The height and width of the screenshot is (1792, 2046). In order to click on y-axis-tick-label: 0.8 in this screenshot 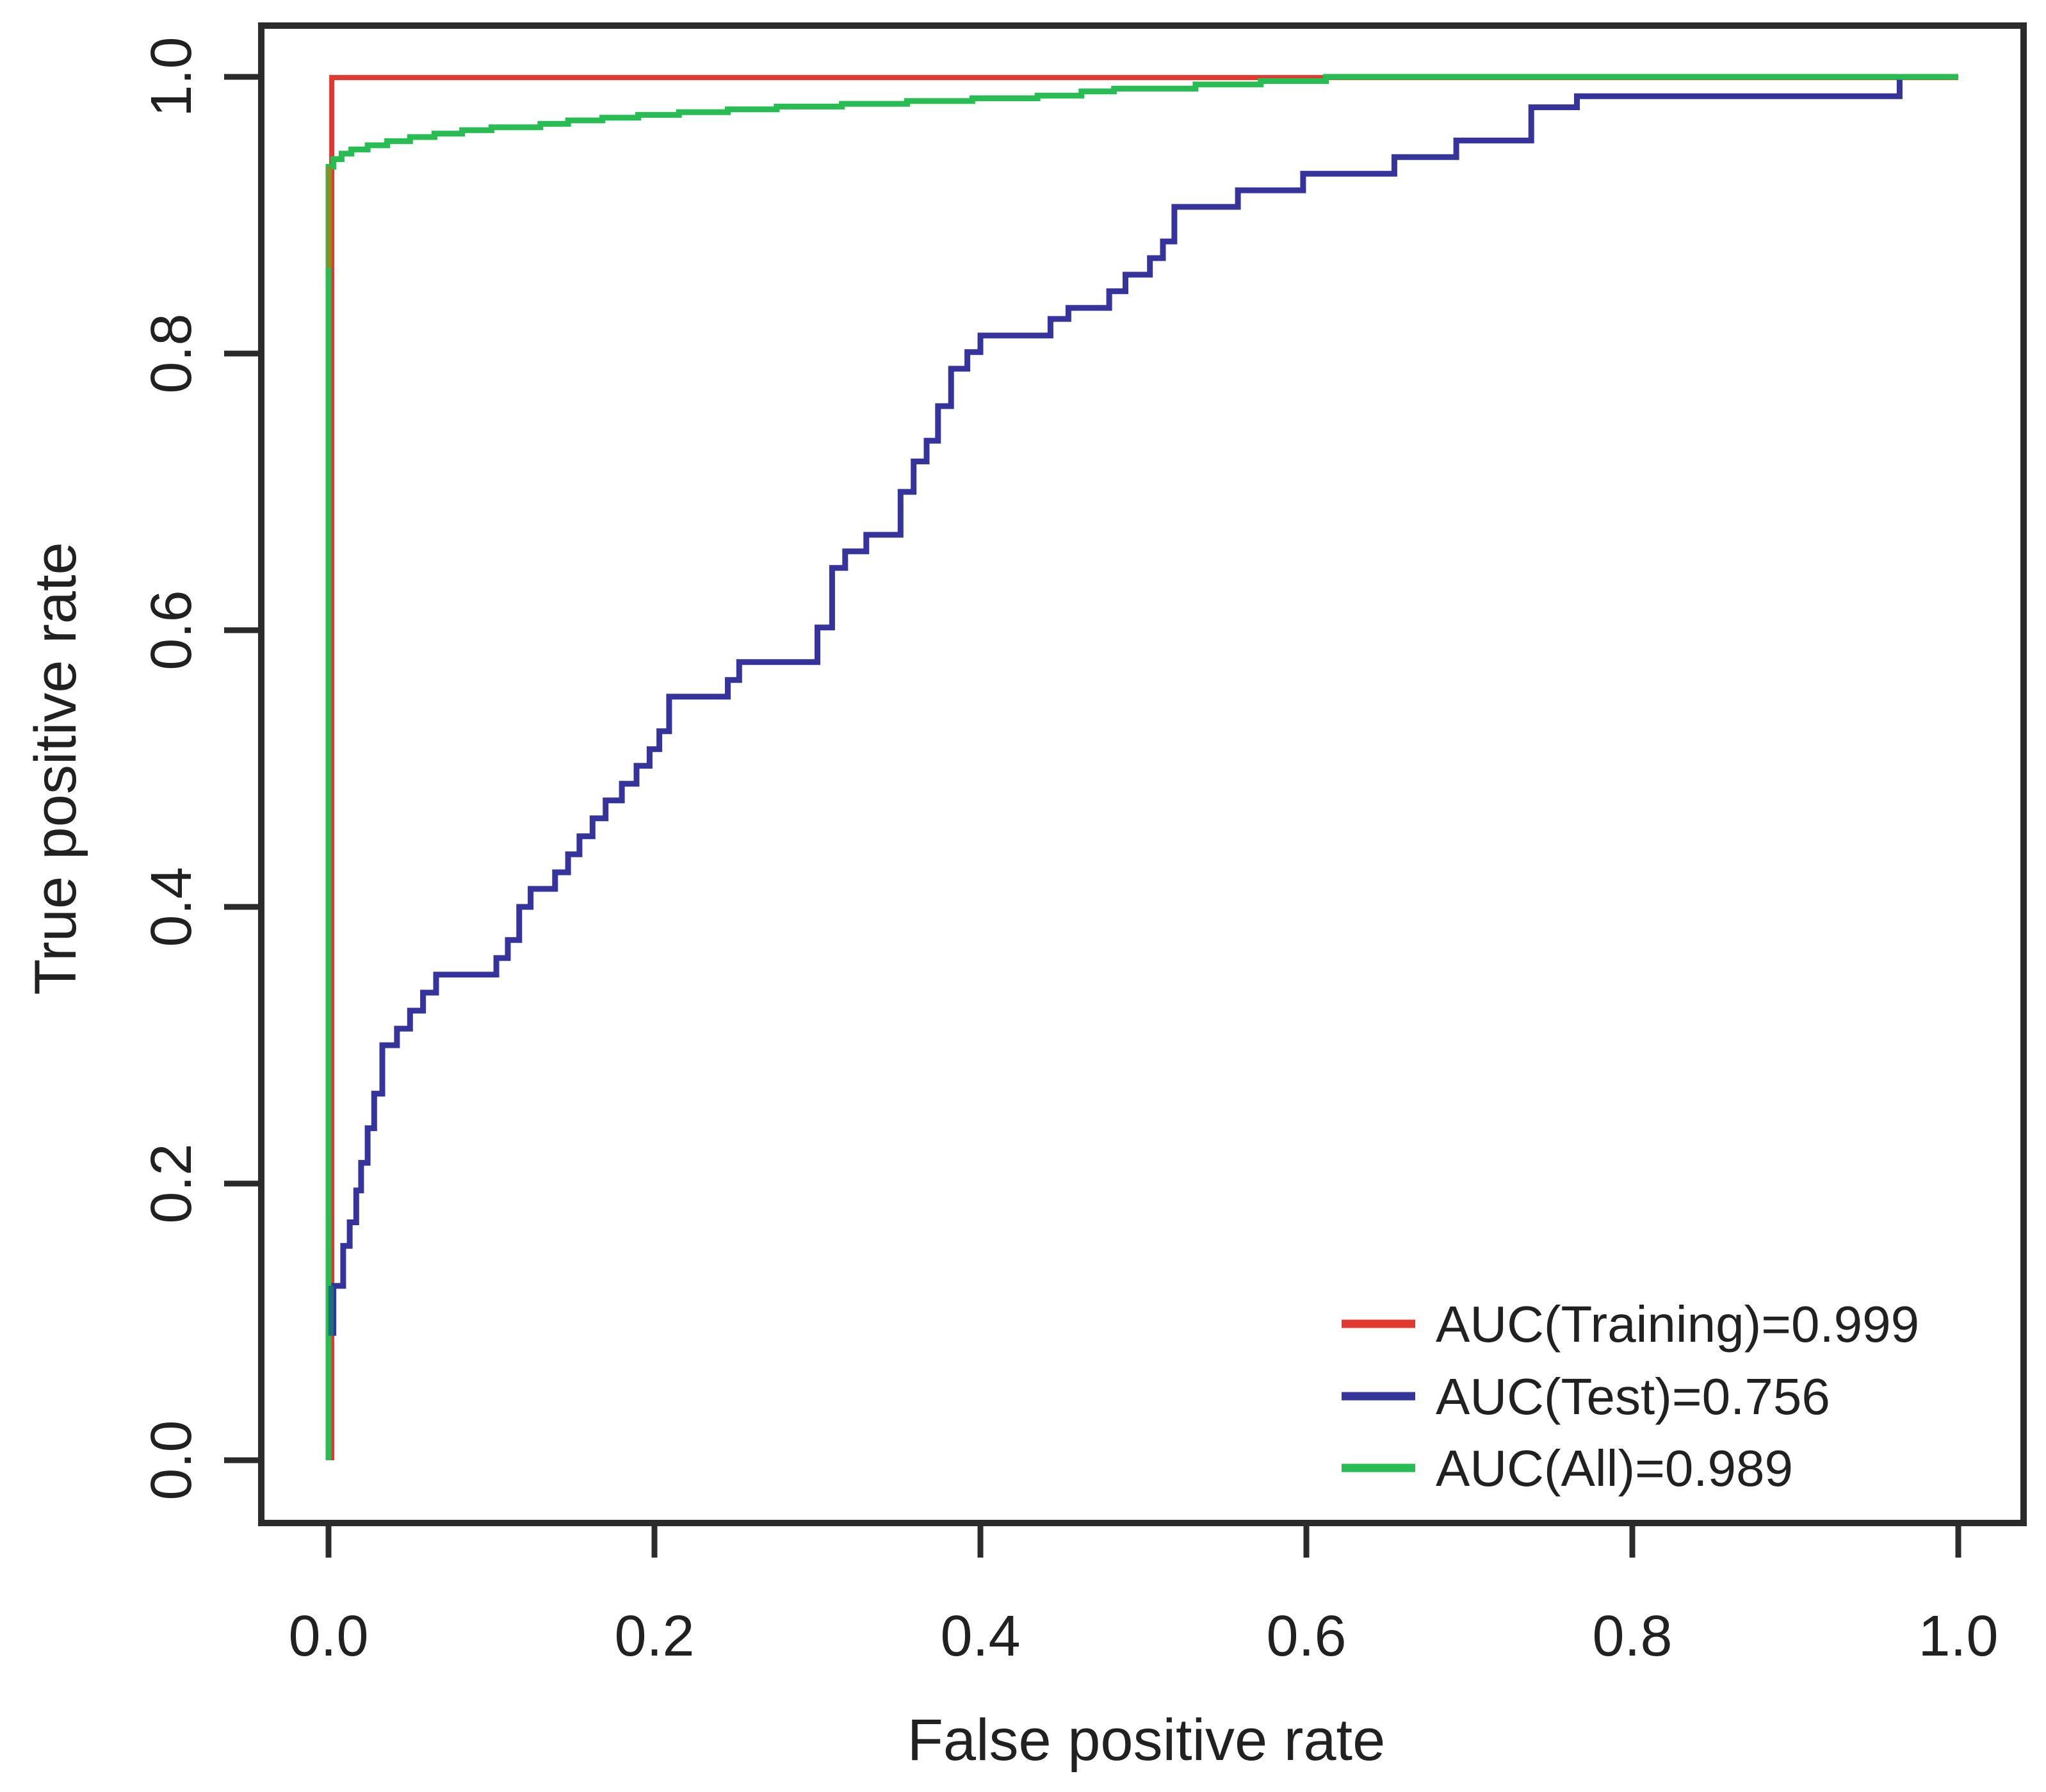, I will do `click(172, 353)`.